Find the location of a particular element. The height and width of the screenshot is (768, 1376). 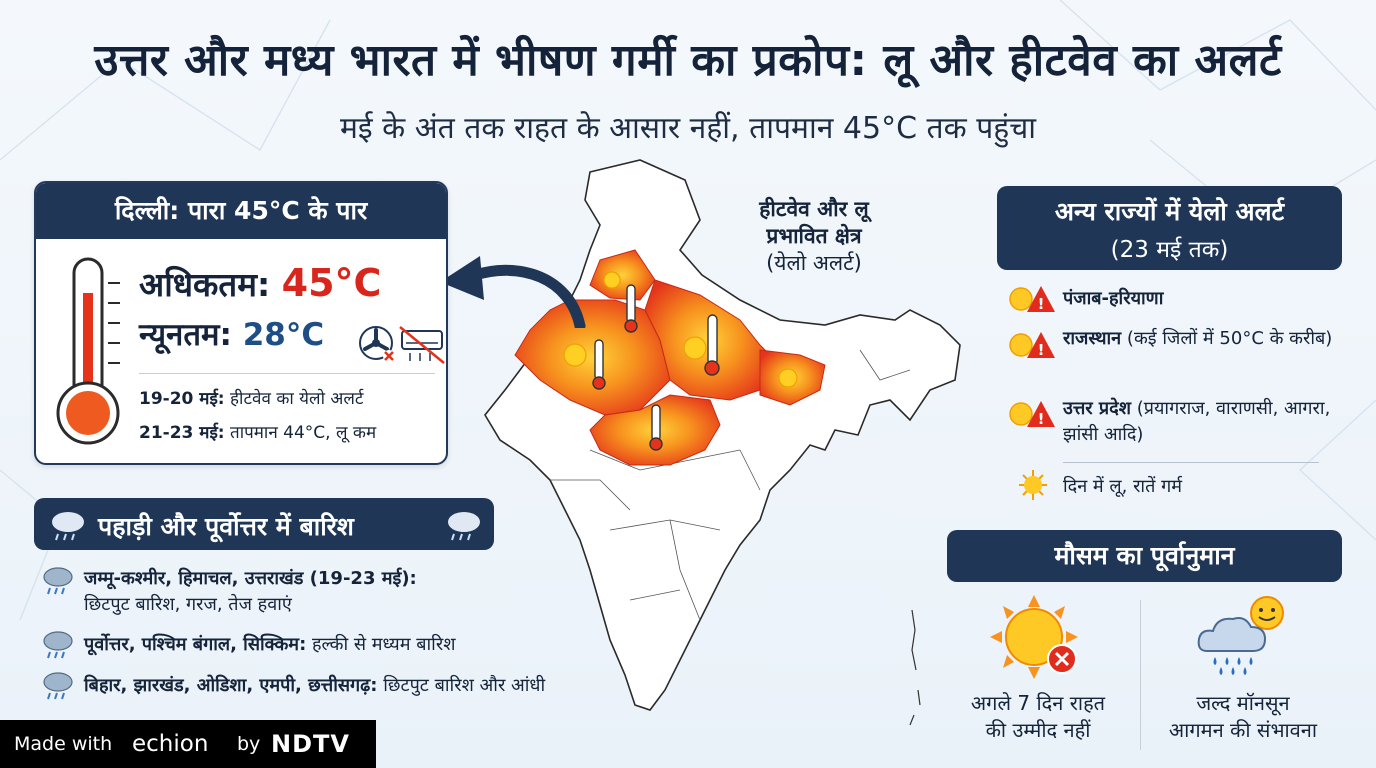

forecast-right-line1: जल्द मॉनसून is located at coordinates (1243, 703).